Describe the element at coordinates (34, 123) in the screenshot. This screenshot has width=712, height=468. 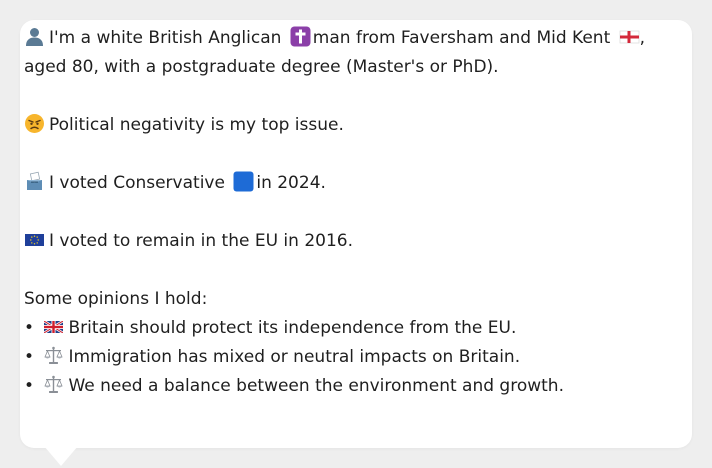
I see `angry-face-icon` at that location.